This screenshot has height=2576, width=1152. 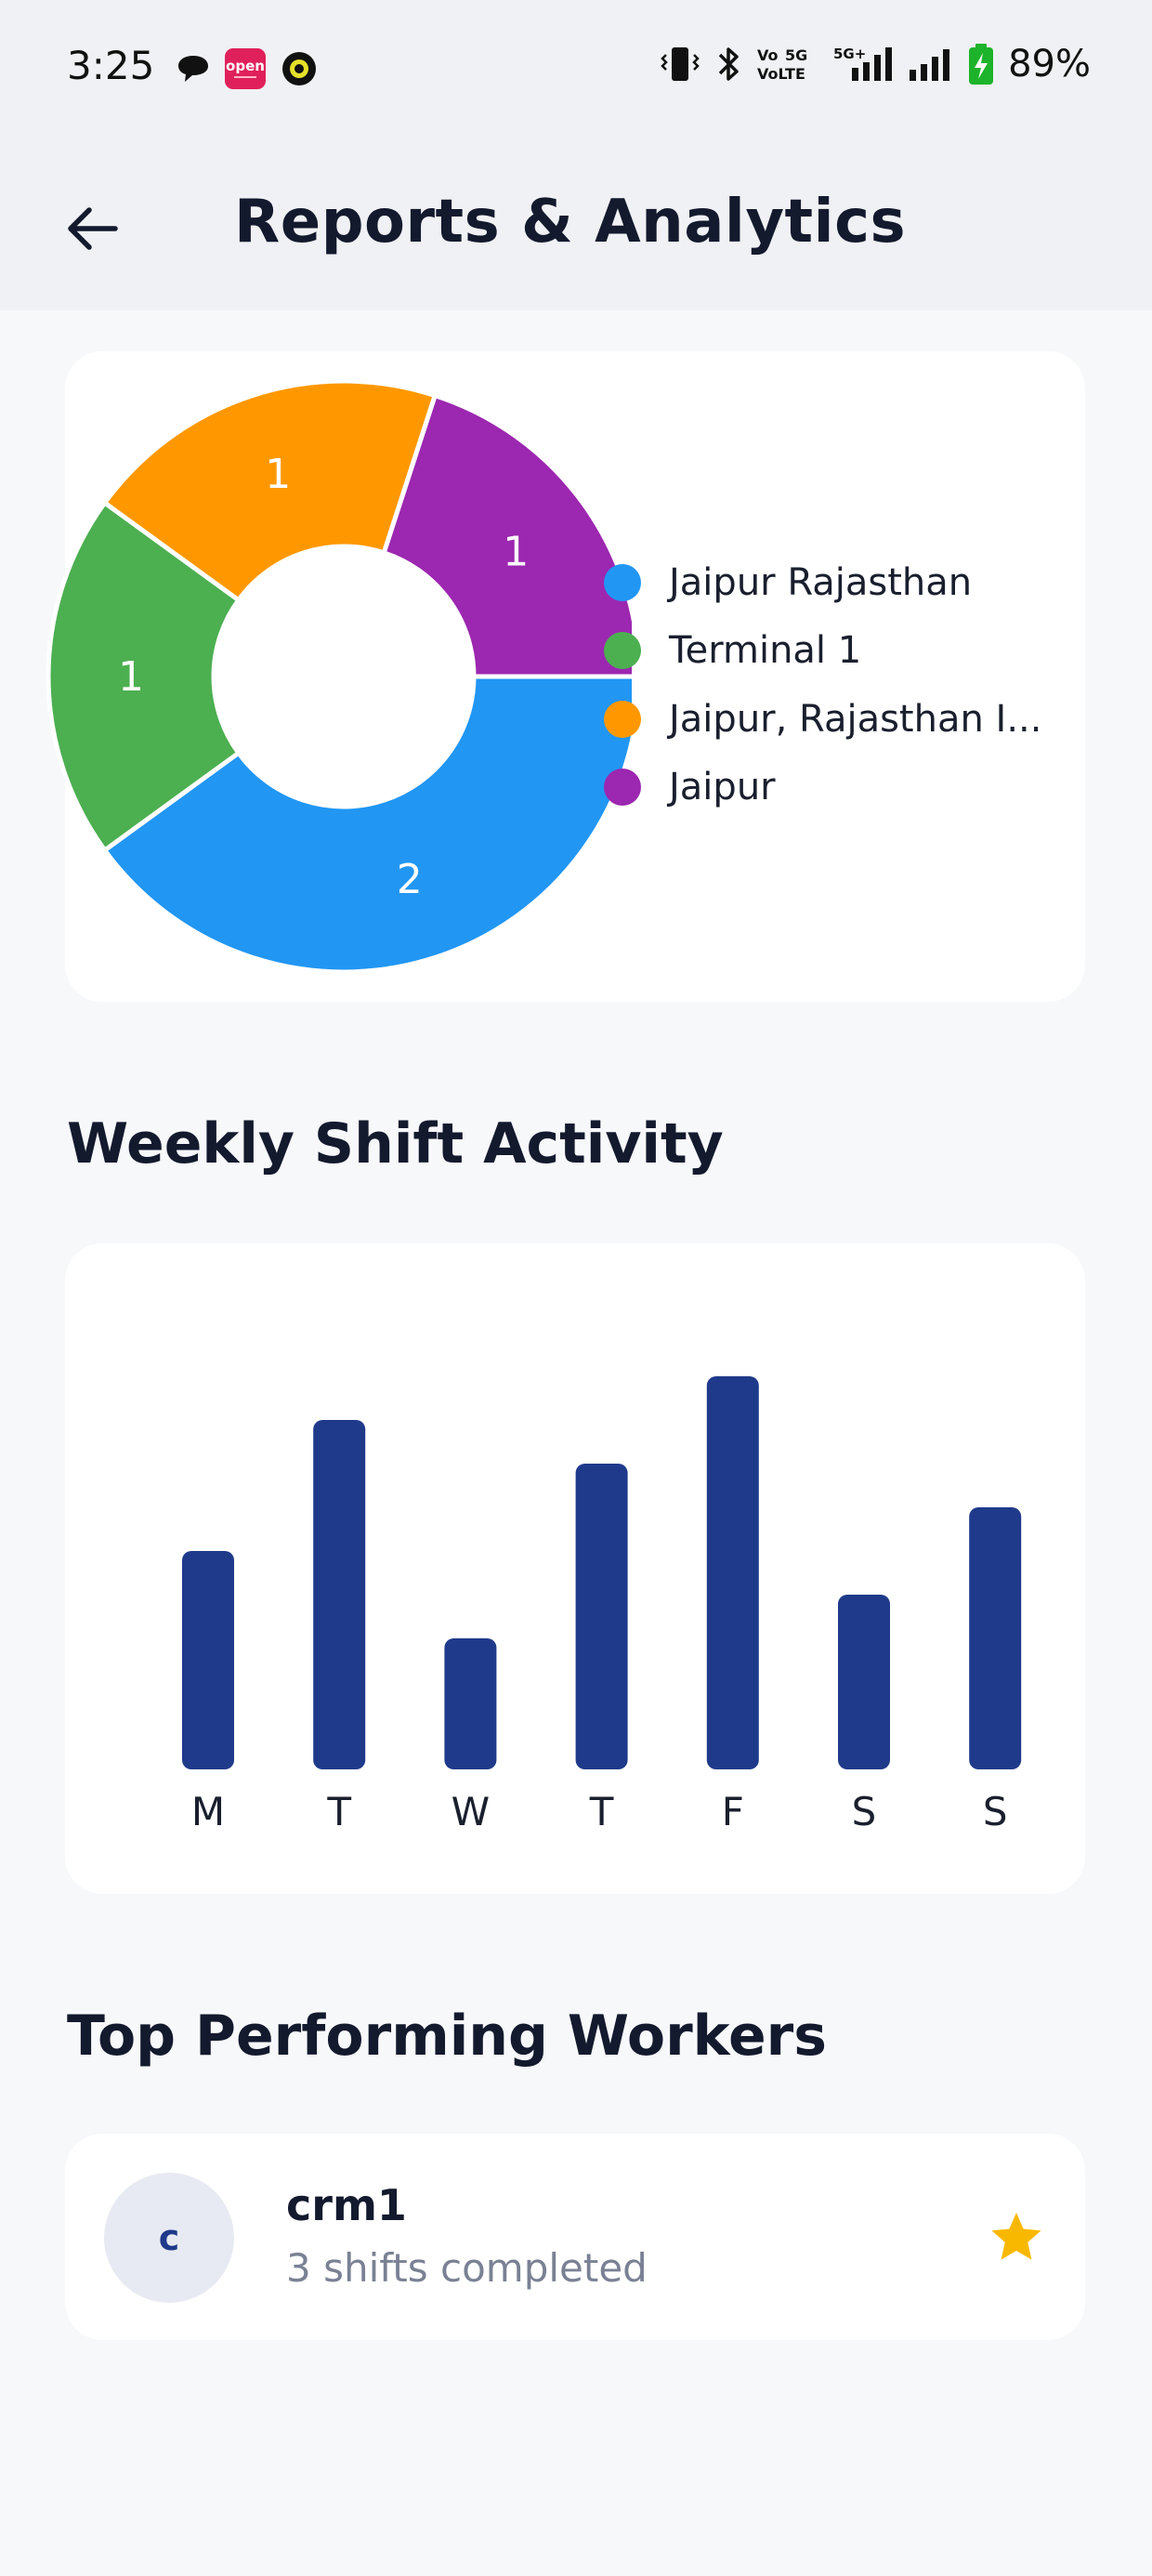 What do you see at coordinates (765, 651) in the screenshot?
I see `legend-label: Terminal 1` at bounding box center [765, 651].